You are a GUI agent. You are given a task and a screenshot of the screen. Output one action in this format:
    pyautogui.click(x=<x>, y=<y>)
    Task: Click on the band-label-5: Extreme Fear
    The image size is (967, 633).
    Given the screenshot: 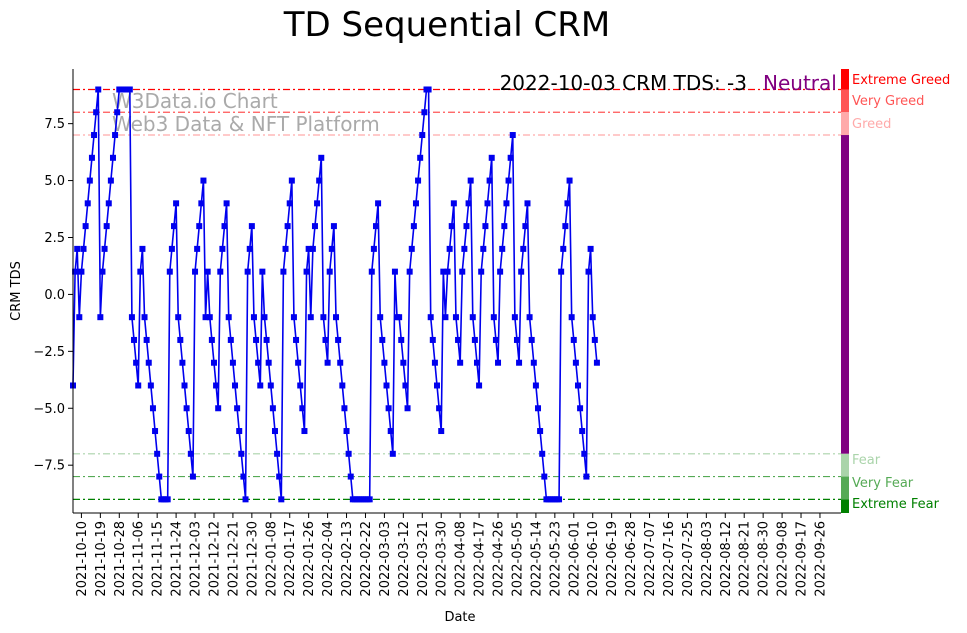 What is the action you would take?
    pyautogui.click(x=896, y=504)
    